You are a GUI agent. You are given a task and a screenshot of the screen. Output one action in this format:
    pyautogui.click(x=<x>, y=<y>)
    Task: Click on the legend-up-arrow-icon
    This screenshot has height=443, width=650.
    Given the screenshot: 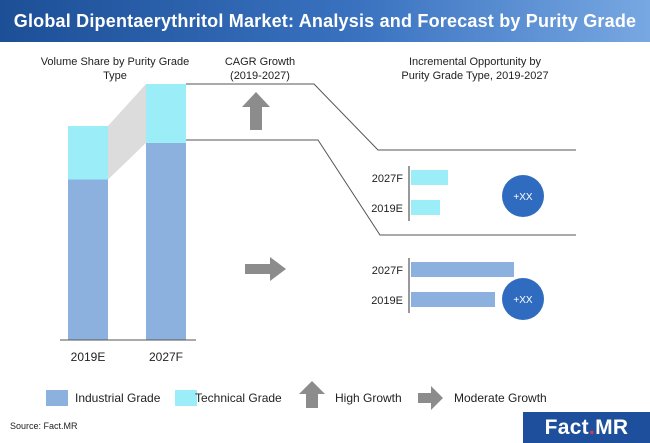 What is the action you would take?
    pyautogui.click(x=312, y=394)
    